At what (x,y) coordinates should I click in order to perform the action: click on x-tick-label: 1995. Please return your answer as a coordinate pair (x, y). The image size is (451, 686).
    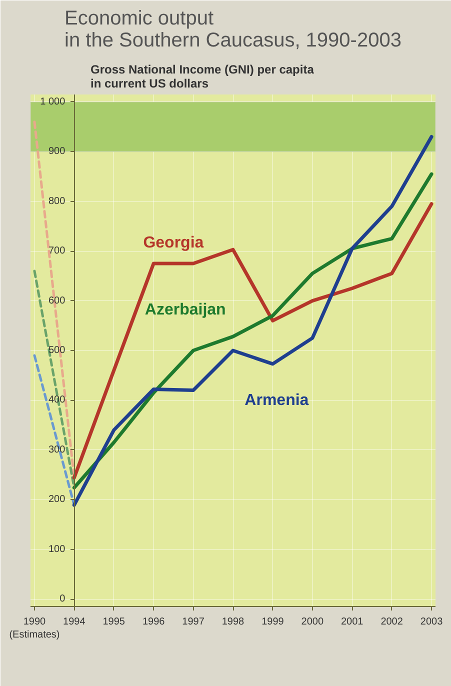
    Looking at the image, I should click on (114, 622).